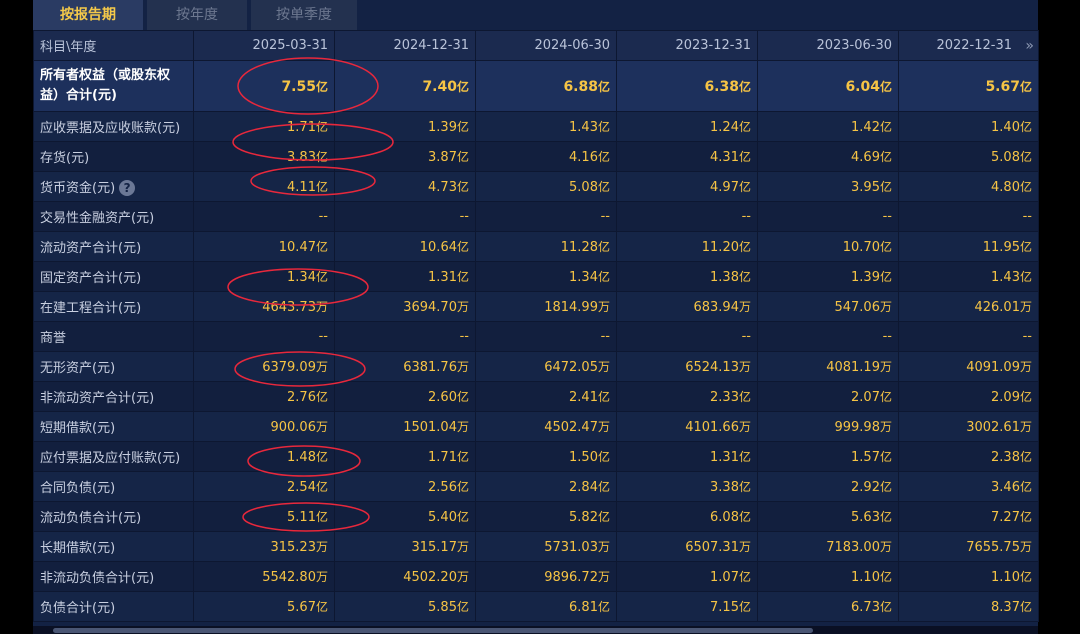 This screenshot has width=1080, height=634. Describe the element at coordinates (264, 486) in the screenshot. I see `value-cell: 2.54亿` at that location.